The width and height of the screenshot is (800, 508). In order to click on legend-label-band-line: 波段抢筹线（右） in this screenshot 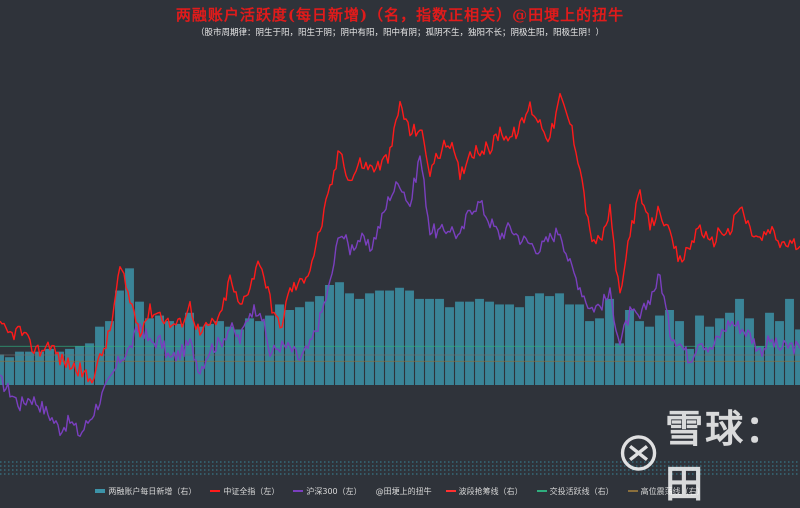, I will do `click(490, 491)`.